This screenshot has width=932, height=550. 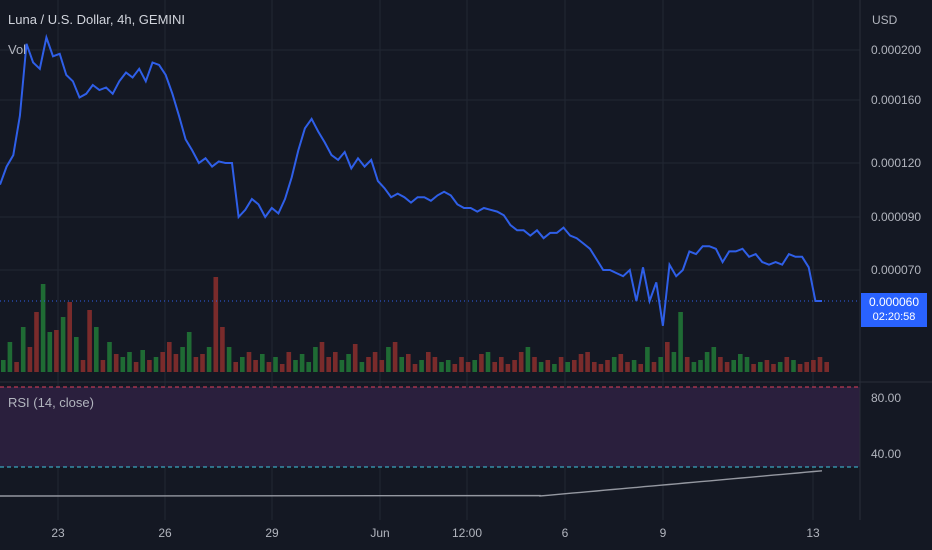 I want to click on rsi-tick-label: 80.00, so click(x=886, y=398).